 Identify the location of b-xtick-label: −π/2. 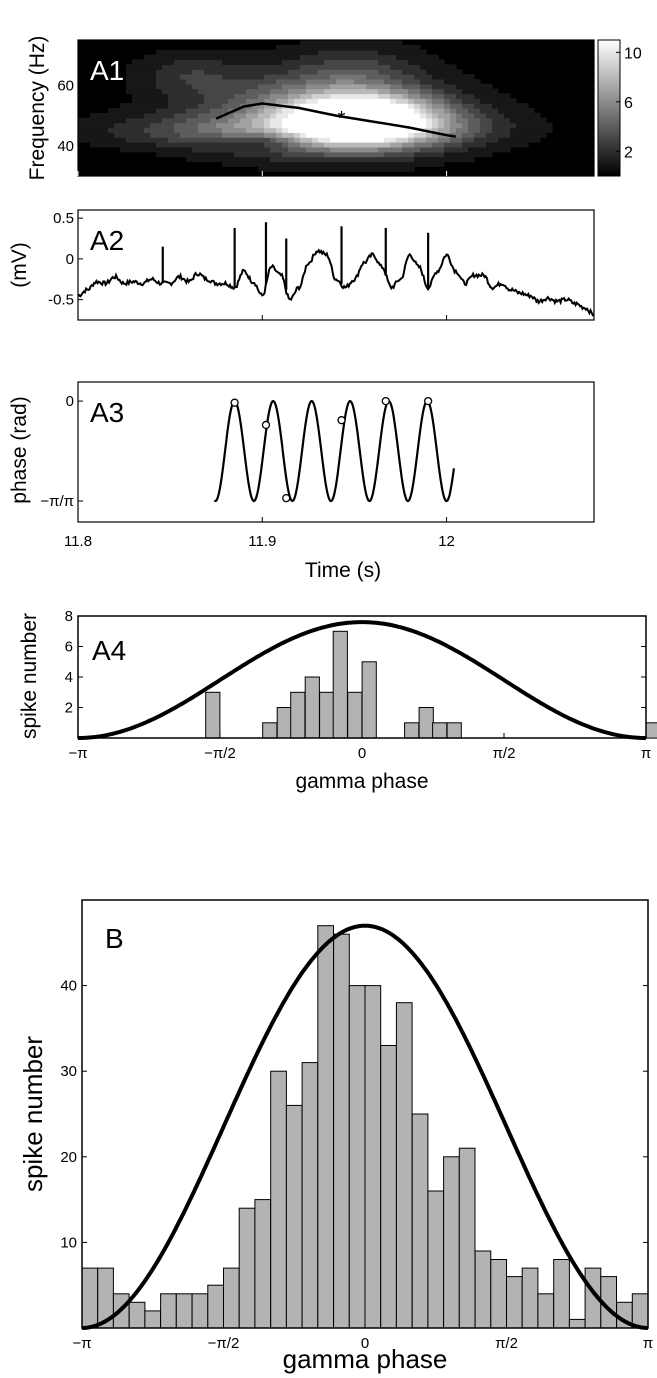
(224, 1343).